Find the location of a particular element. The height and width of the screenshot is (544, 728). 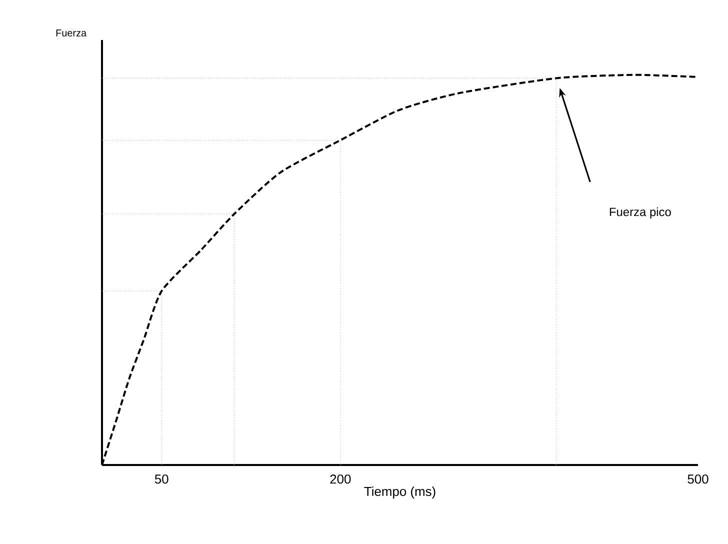

y-axis-title: Fuerza is located at coordinates (71, 33).